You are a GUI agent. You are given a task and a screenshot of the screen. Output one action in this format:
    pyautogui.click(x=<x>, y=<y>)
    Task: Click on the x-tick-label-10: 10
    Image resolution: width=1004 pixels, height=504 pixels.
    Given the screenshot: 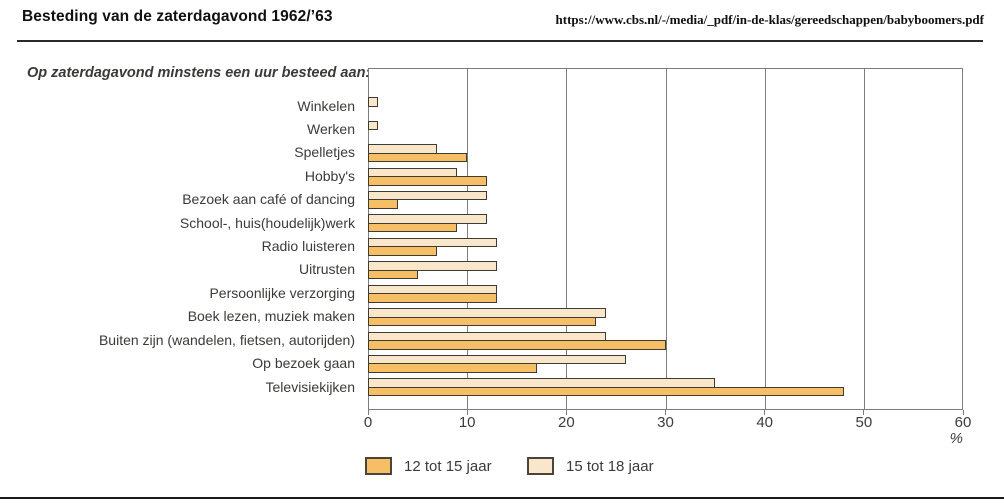 What is the action you would take?
    pyautogui.click(x=467, y=422)
    